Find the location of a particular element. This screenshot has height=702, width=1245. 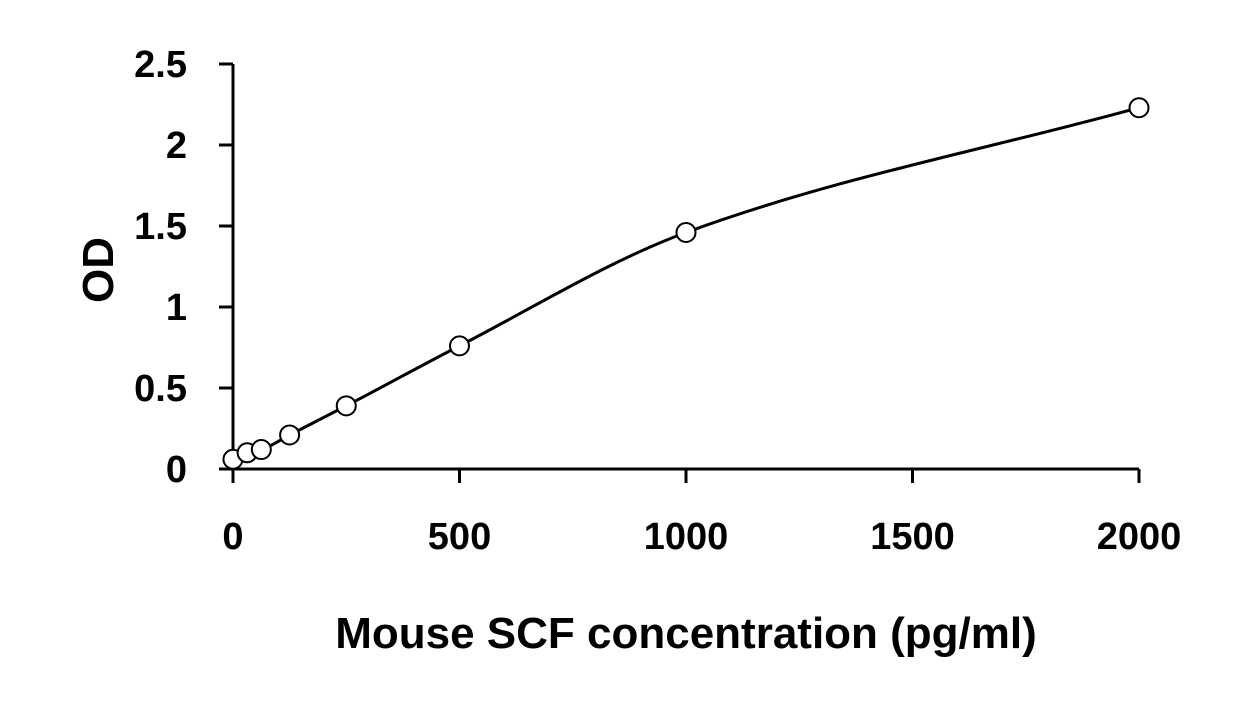

y-tick-label: 2.5 is located at coordinates (160, 65).